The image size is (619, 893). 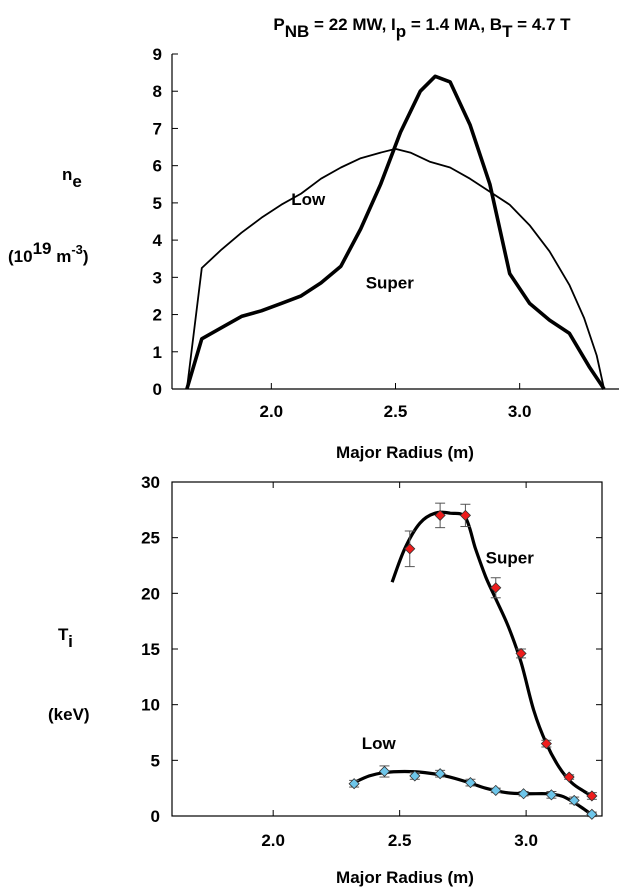 I want to click on top-y-tick-label: 2, so click(x=157, y=315).